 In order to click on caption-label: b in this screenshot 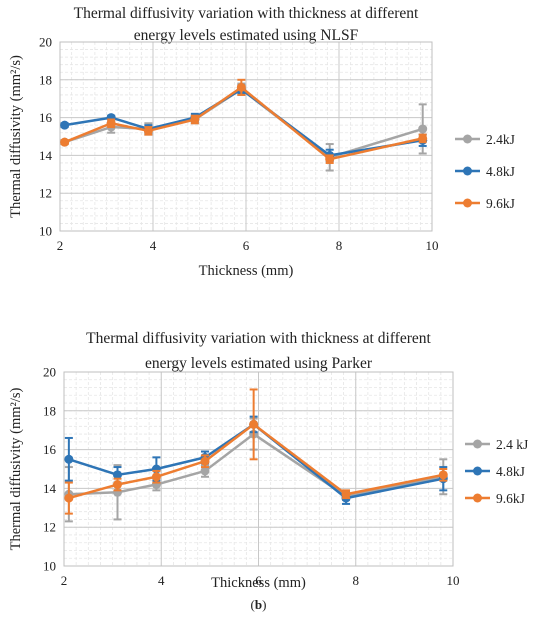, I will do `click(258, 604)`.